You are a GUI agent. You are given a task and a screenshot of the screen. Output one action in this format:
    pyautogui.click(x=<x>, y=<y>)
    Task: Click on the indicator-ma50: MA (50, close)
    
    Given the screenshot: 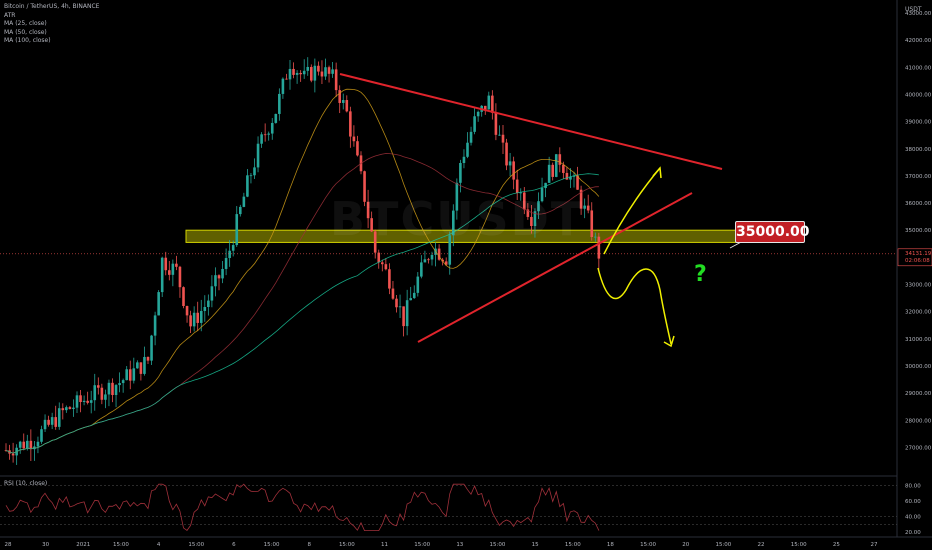 What is the action you would take?
    pyautogui.click(x=25, y=32)
    